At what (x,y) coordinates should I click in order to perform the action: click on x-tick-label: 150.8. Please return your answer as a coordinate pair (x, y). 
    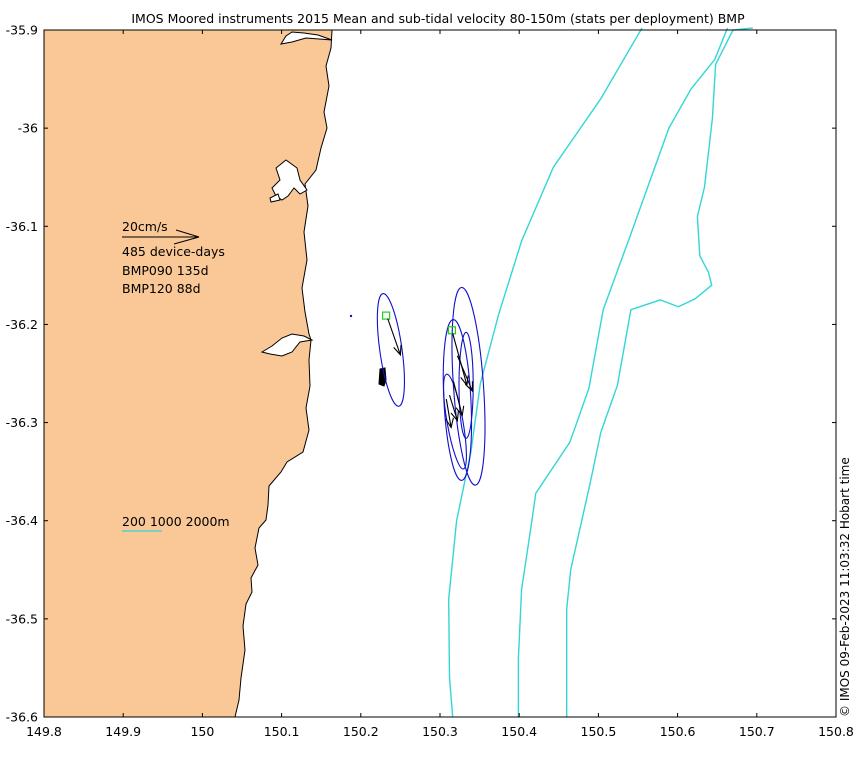
    Looking at the image, I should click on (836, 731).